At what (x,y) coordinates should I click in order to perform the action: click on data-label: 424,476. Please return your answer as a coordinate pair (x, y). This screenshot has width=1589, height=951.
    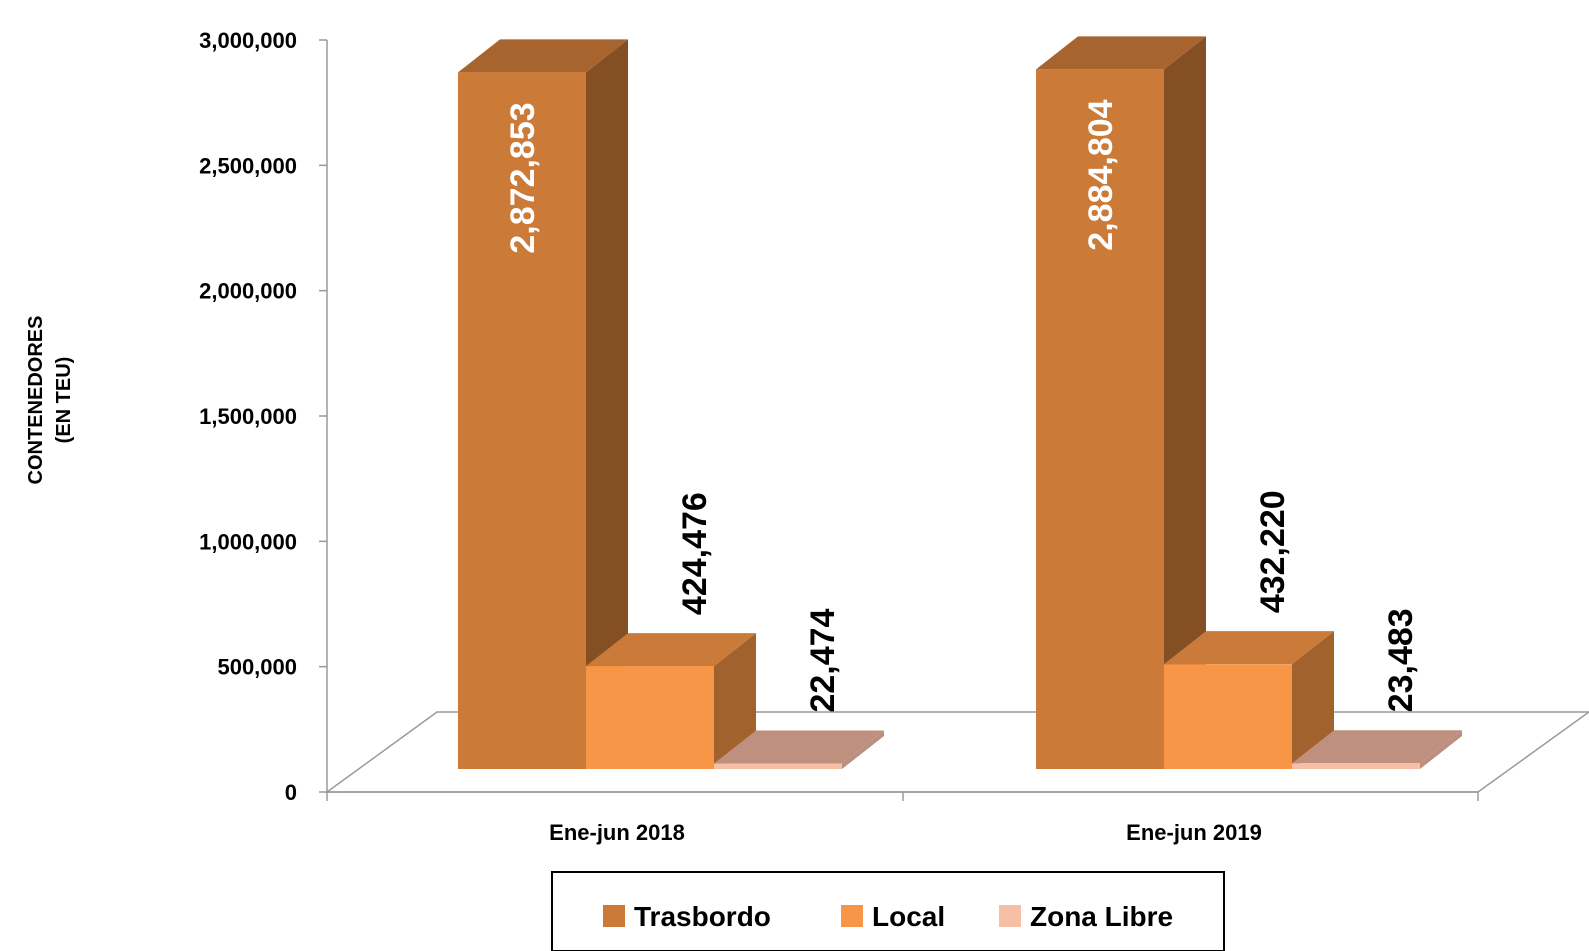
    Looking at the image, I should click on (695, 553).